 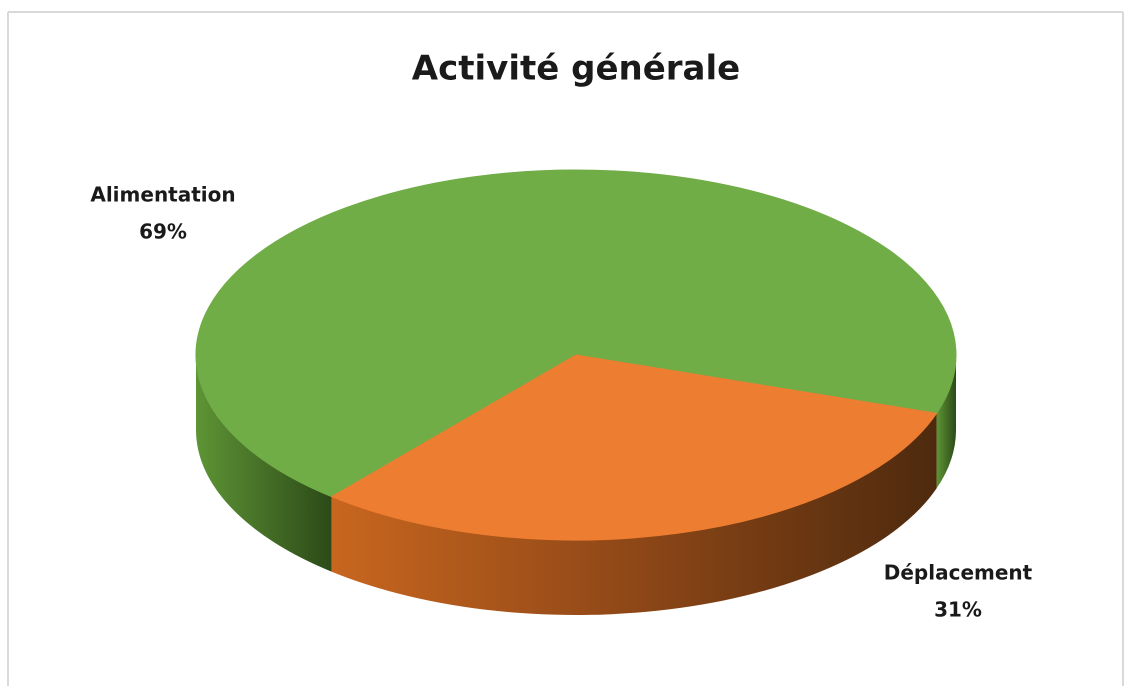 I want to click on category-label: Alimentation, so click(x=162, y=195).